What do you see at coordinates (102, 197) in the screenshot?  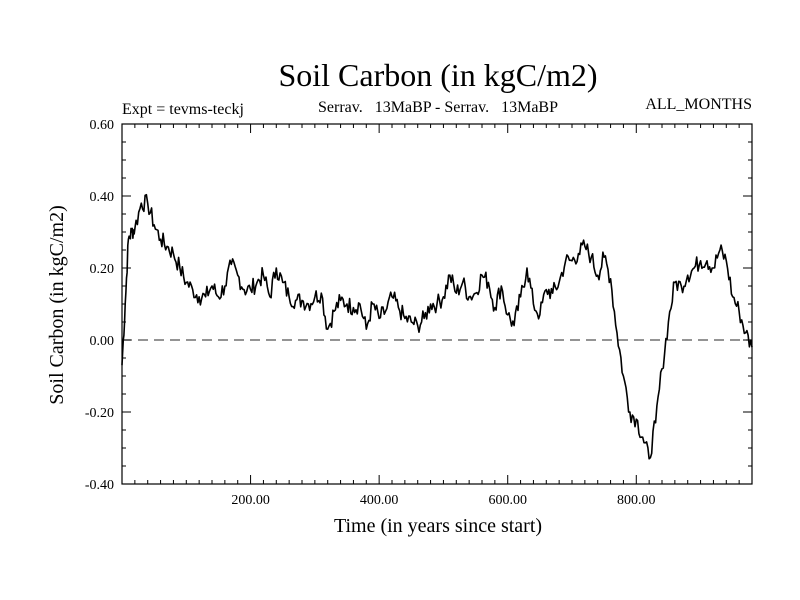 I see `y-tick-label: 0.40` at bounding box center [102, 197].